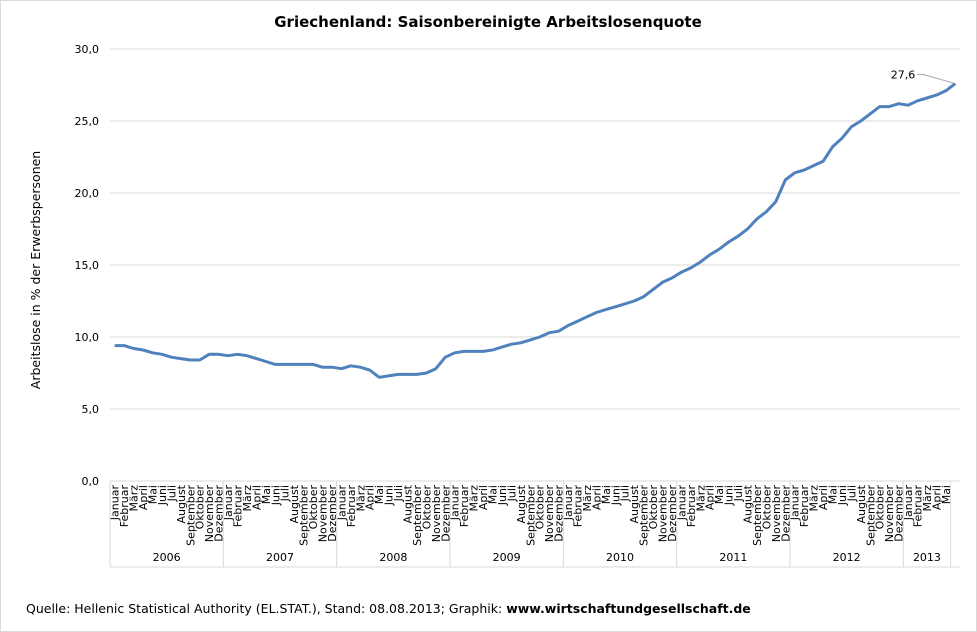 The height and width of the screenshot is (632, 977). What do you see at coordinates (936, 79) in the screenshot?
I see `annotation-leader-line` at bounding box center [936, 79].